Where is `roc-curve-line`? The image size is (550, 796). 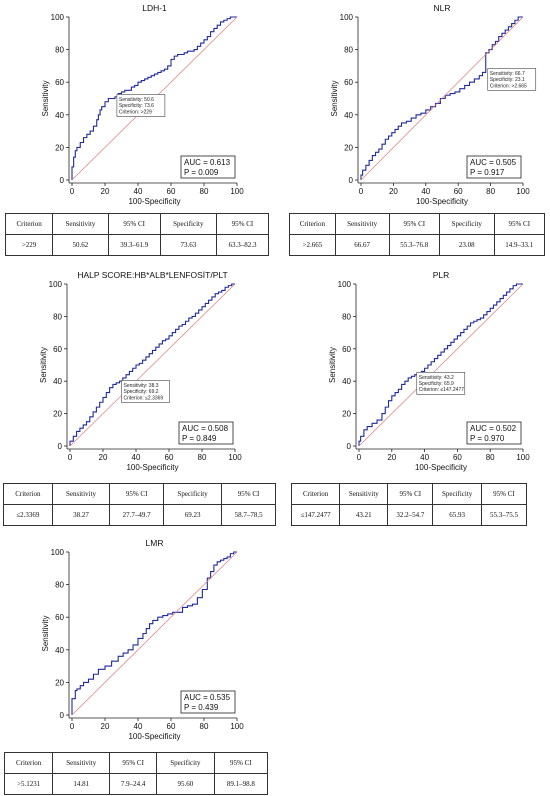
roc-curve-line is located at coordinates (441, 98).